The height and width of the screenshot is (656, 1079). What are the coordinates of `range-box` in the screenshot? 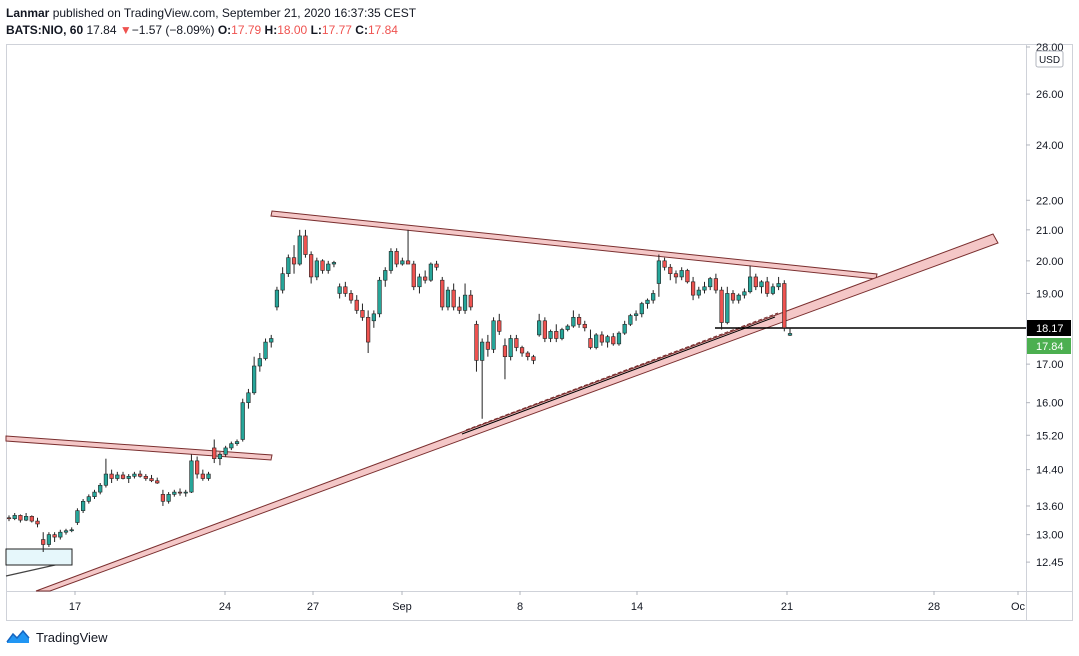 It's located at (39, 557).